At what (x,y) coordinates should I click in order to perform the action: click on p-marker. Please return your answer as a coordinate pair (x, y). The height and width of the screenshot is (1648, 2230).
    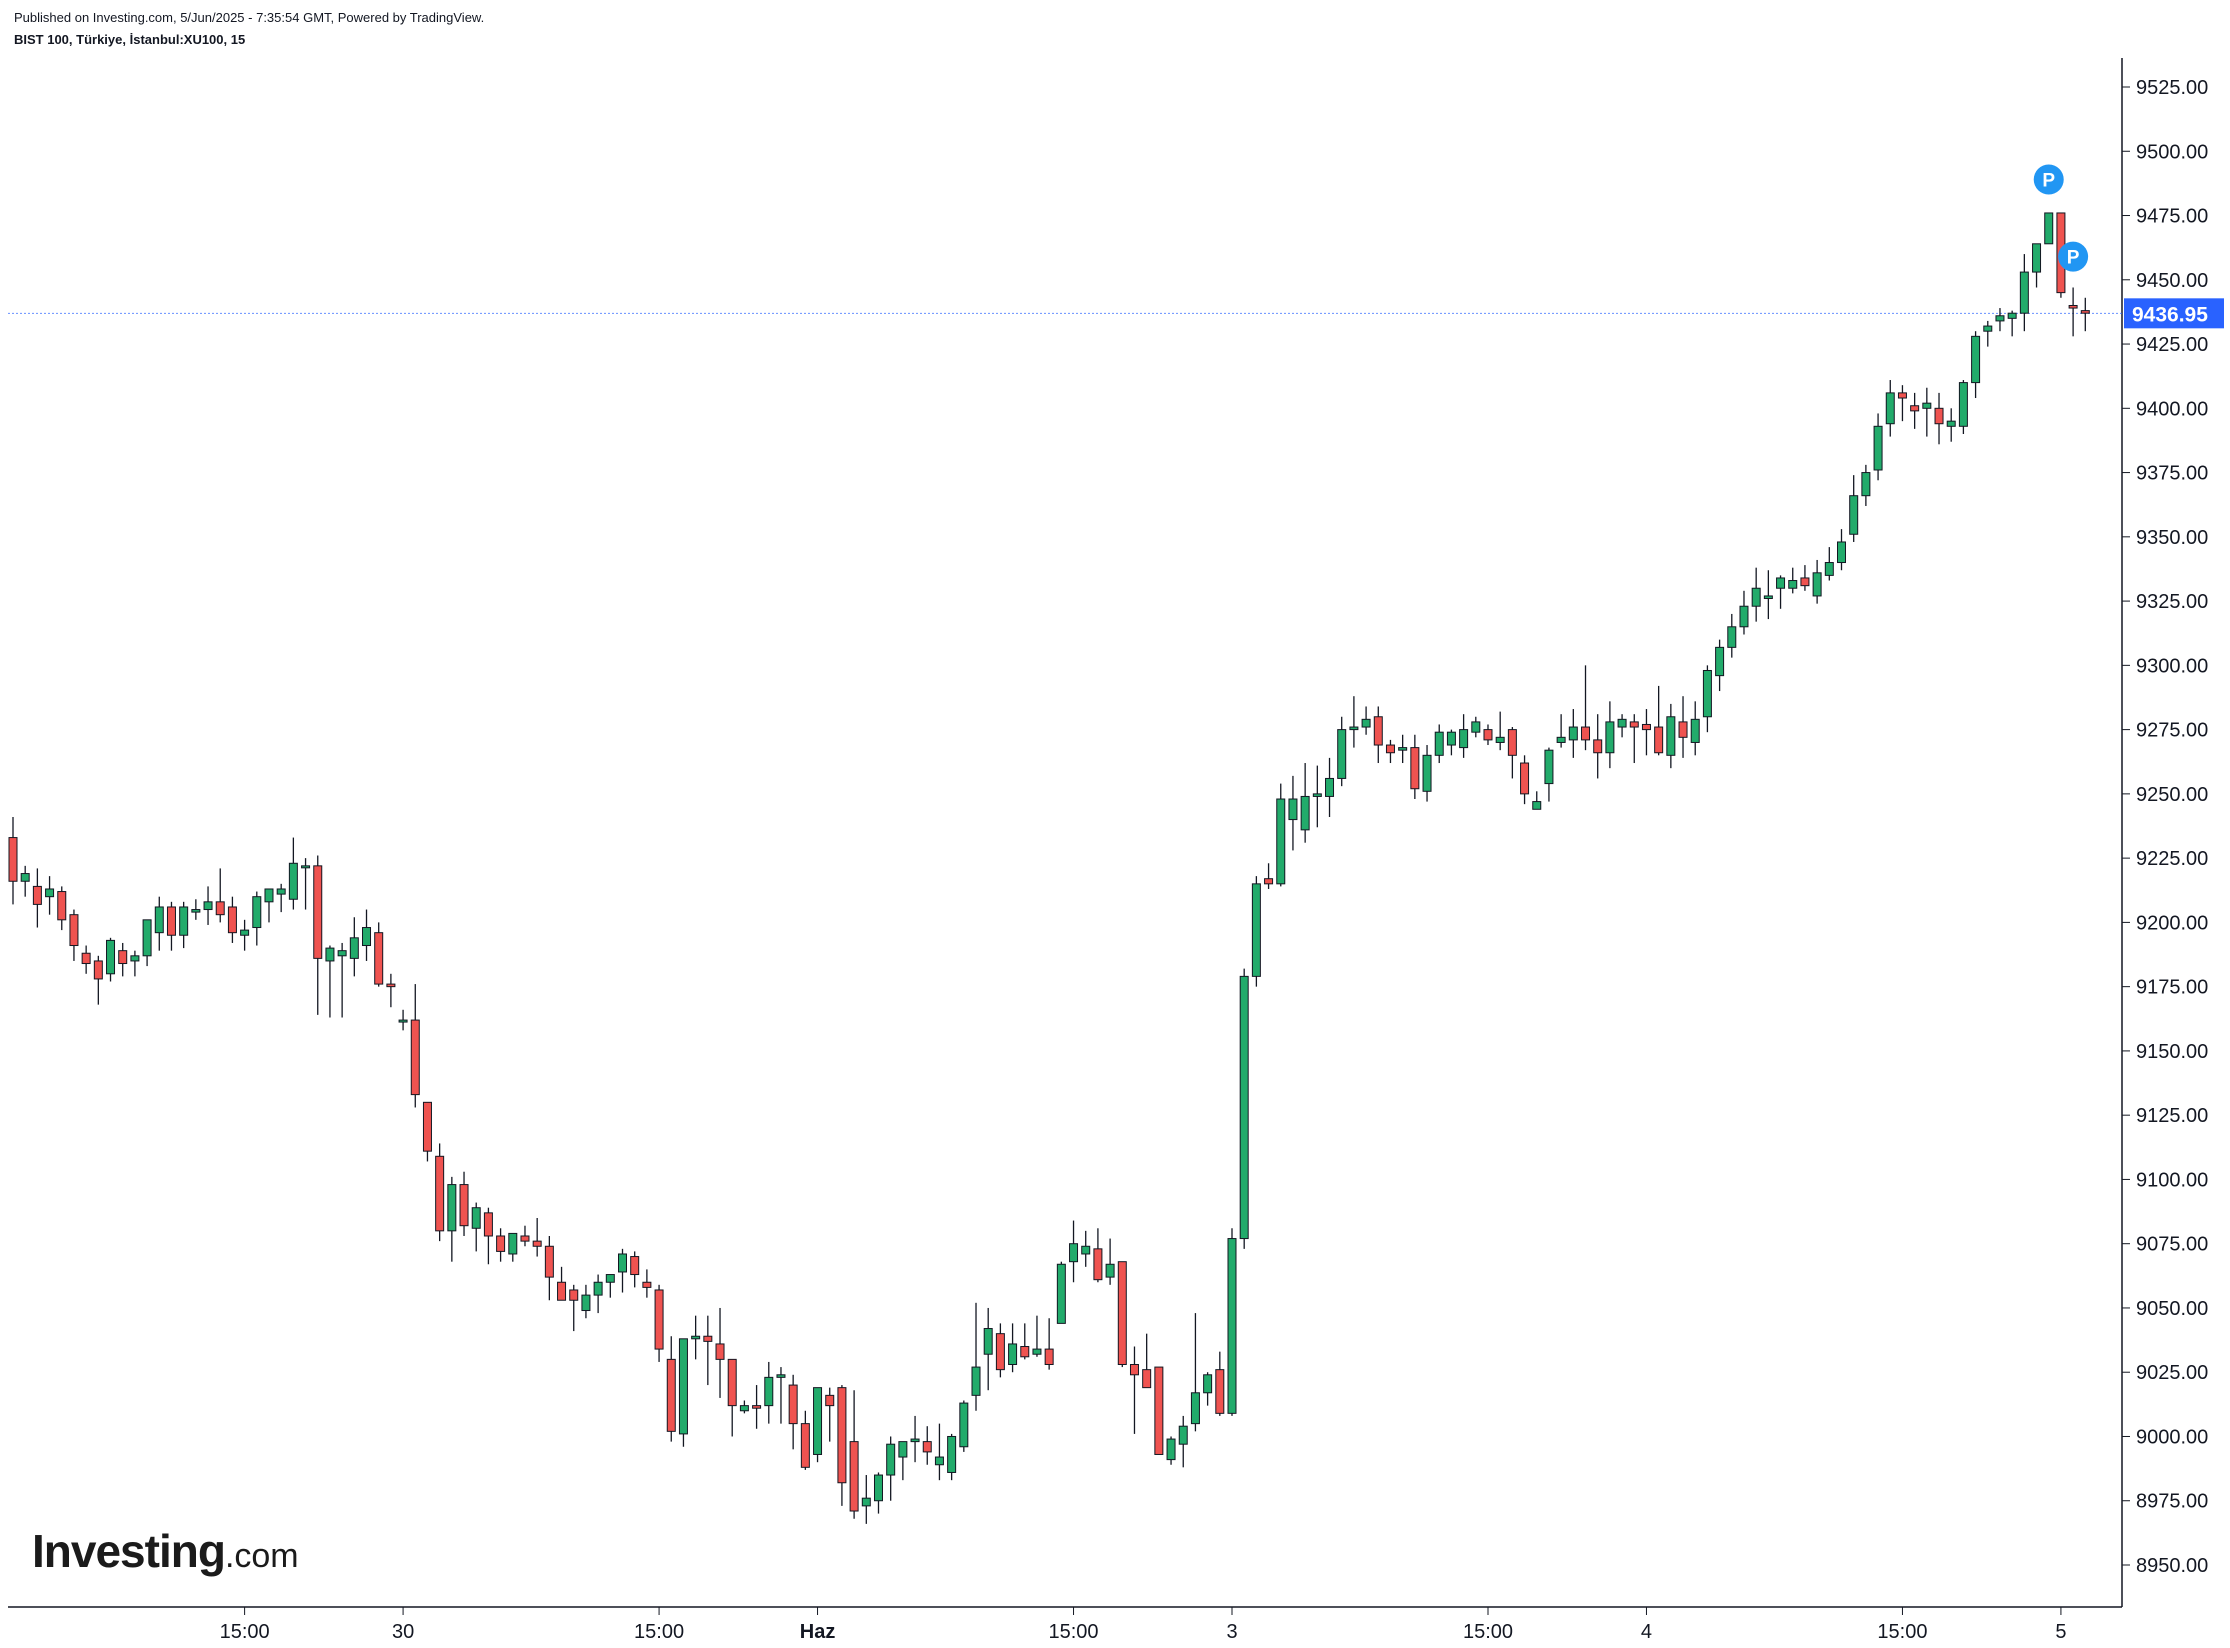
    Looking at the image, I should click on (2048, 179).